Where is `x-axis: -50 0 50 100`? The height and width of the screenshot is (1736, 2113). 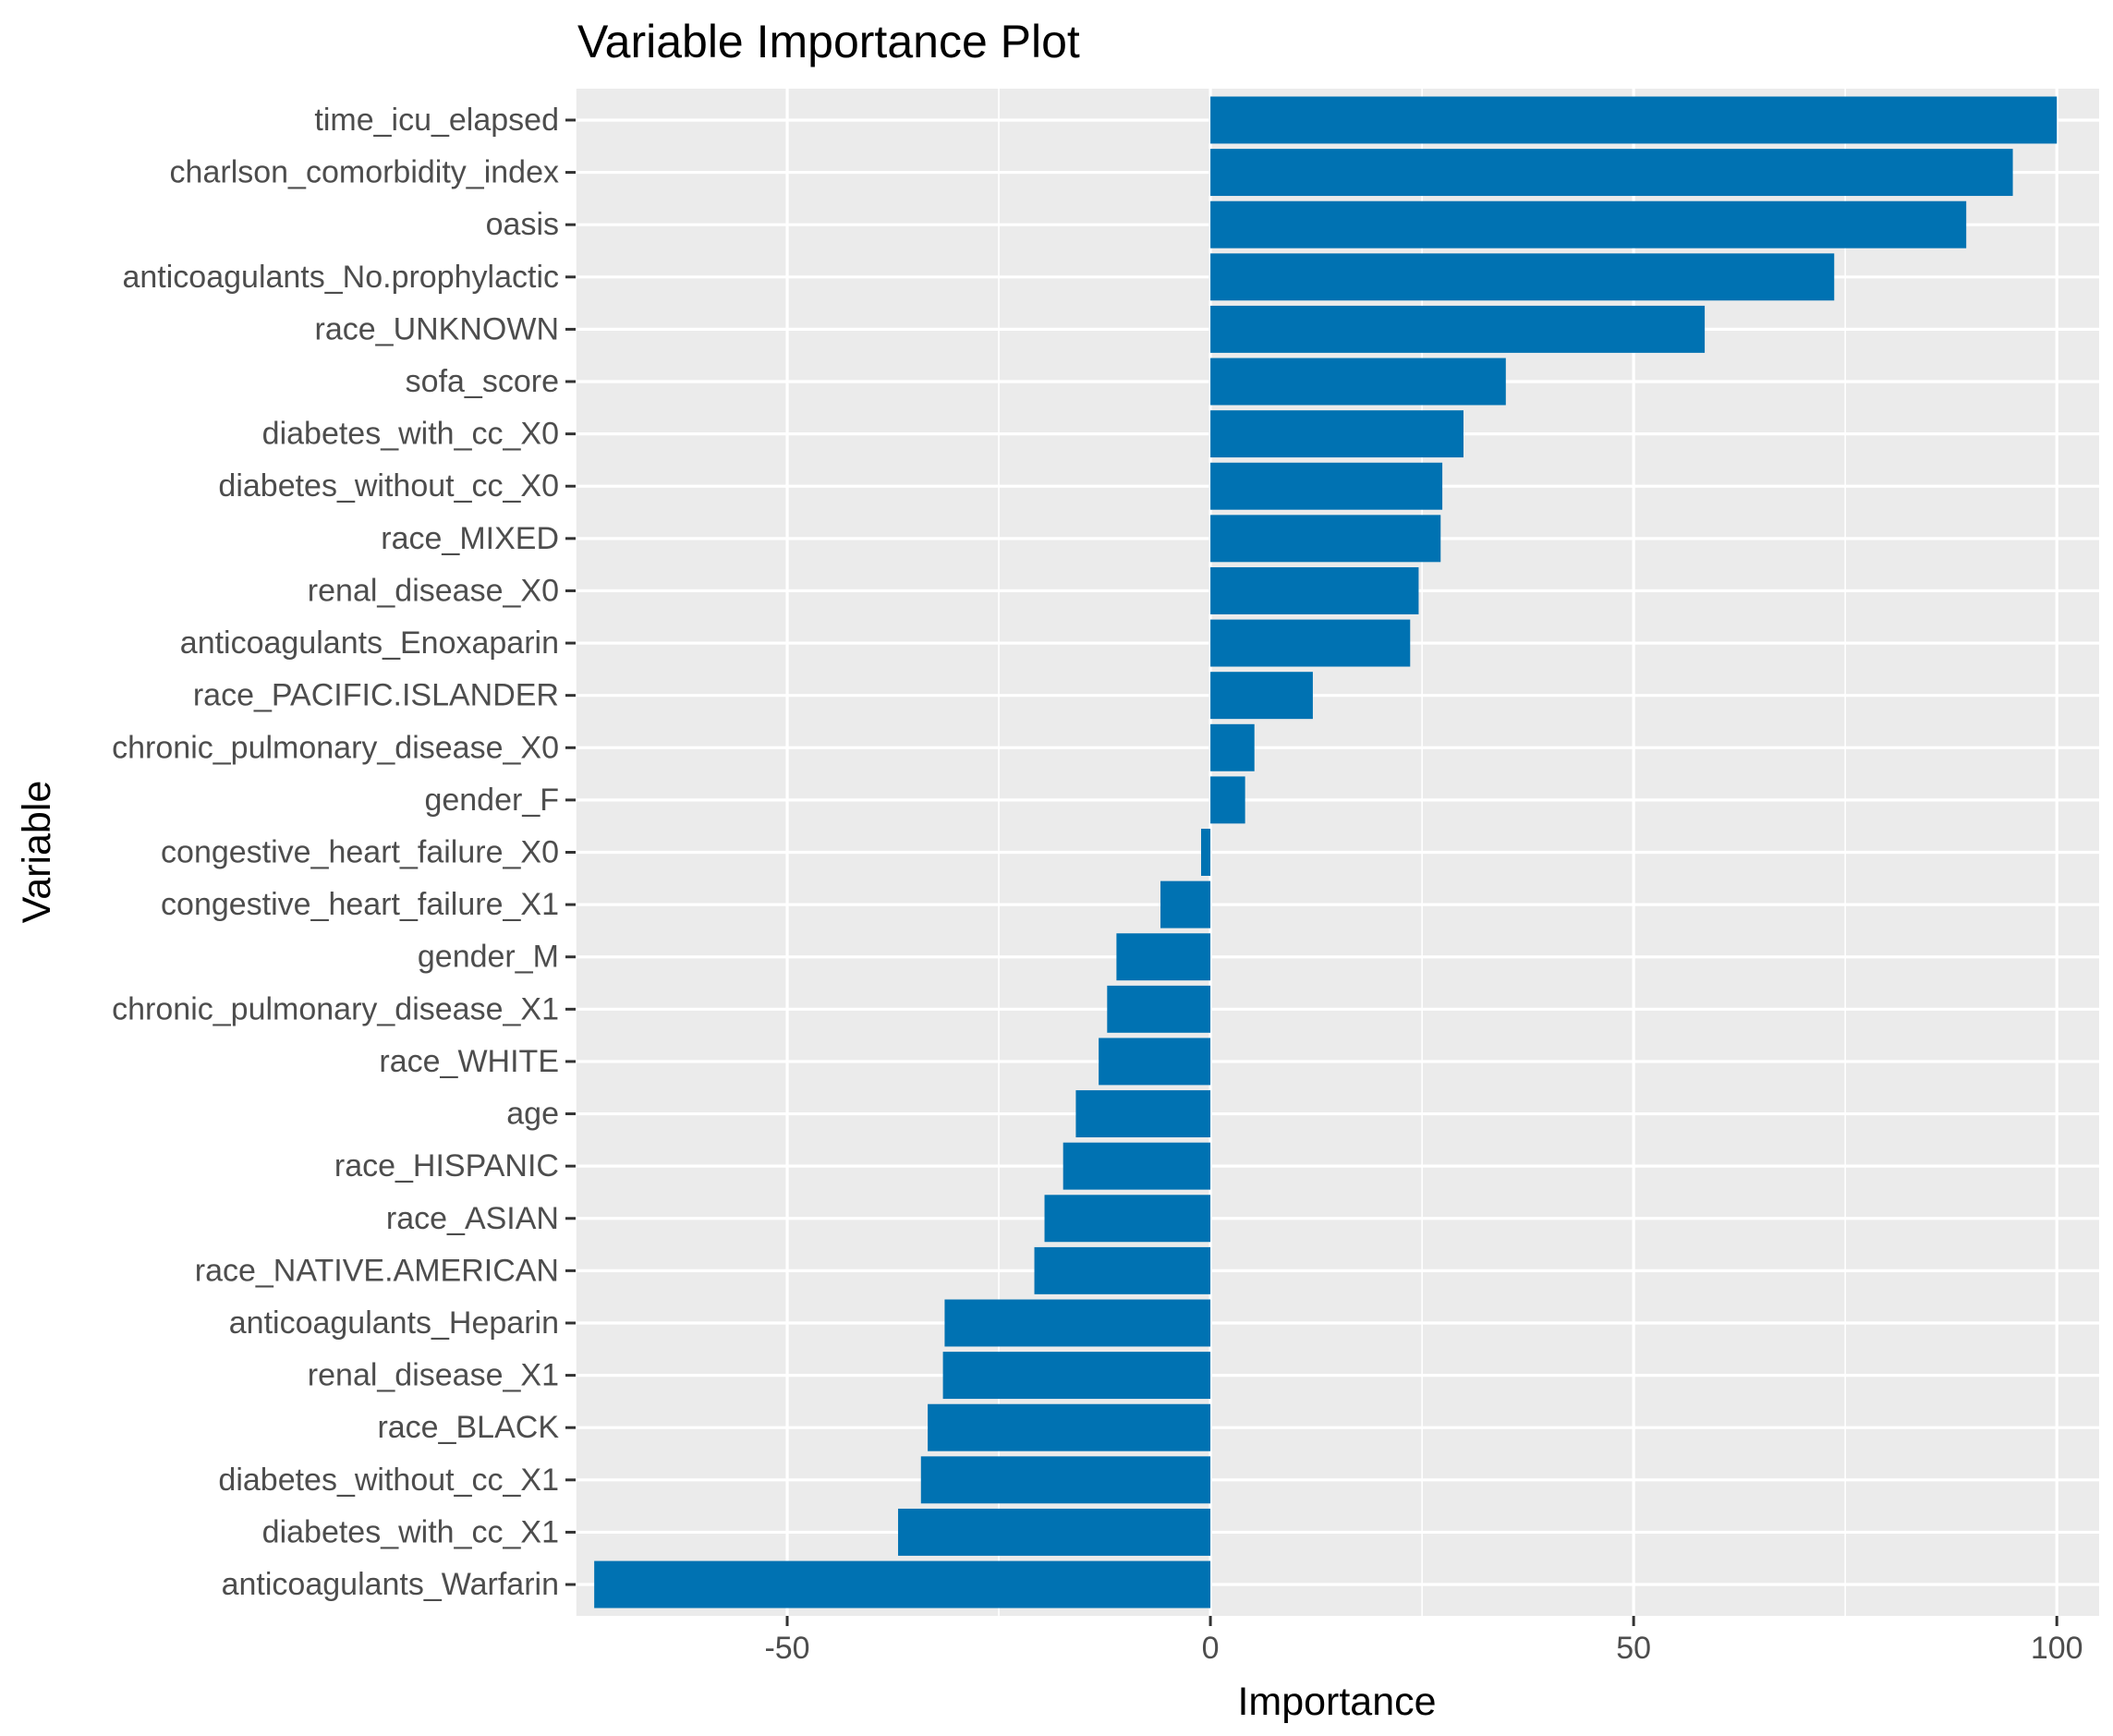 x-axis: -50 0 50 100 is located at coordinates (1423, 1641).